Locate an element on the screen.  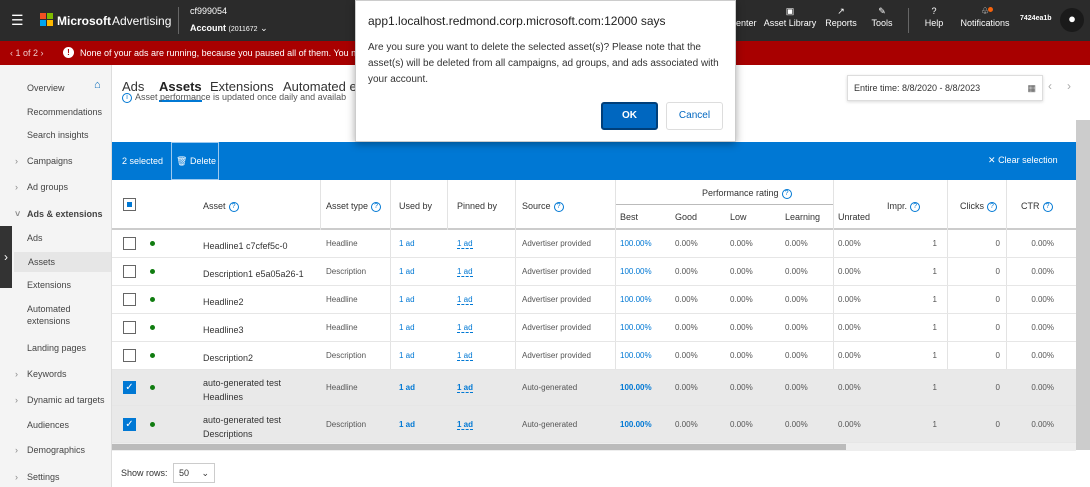
header-asset-type: Asset type? is located at coordinates (354, 206).